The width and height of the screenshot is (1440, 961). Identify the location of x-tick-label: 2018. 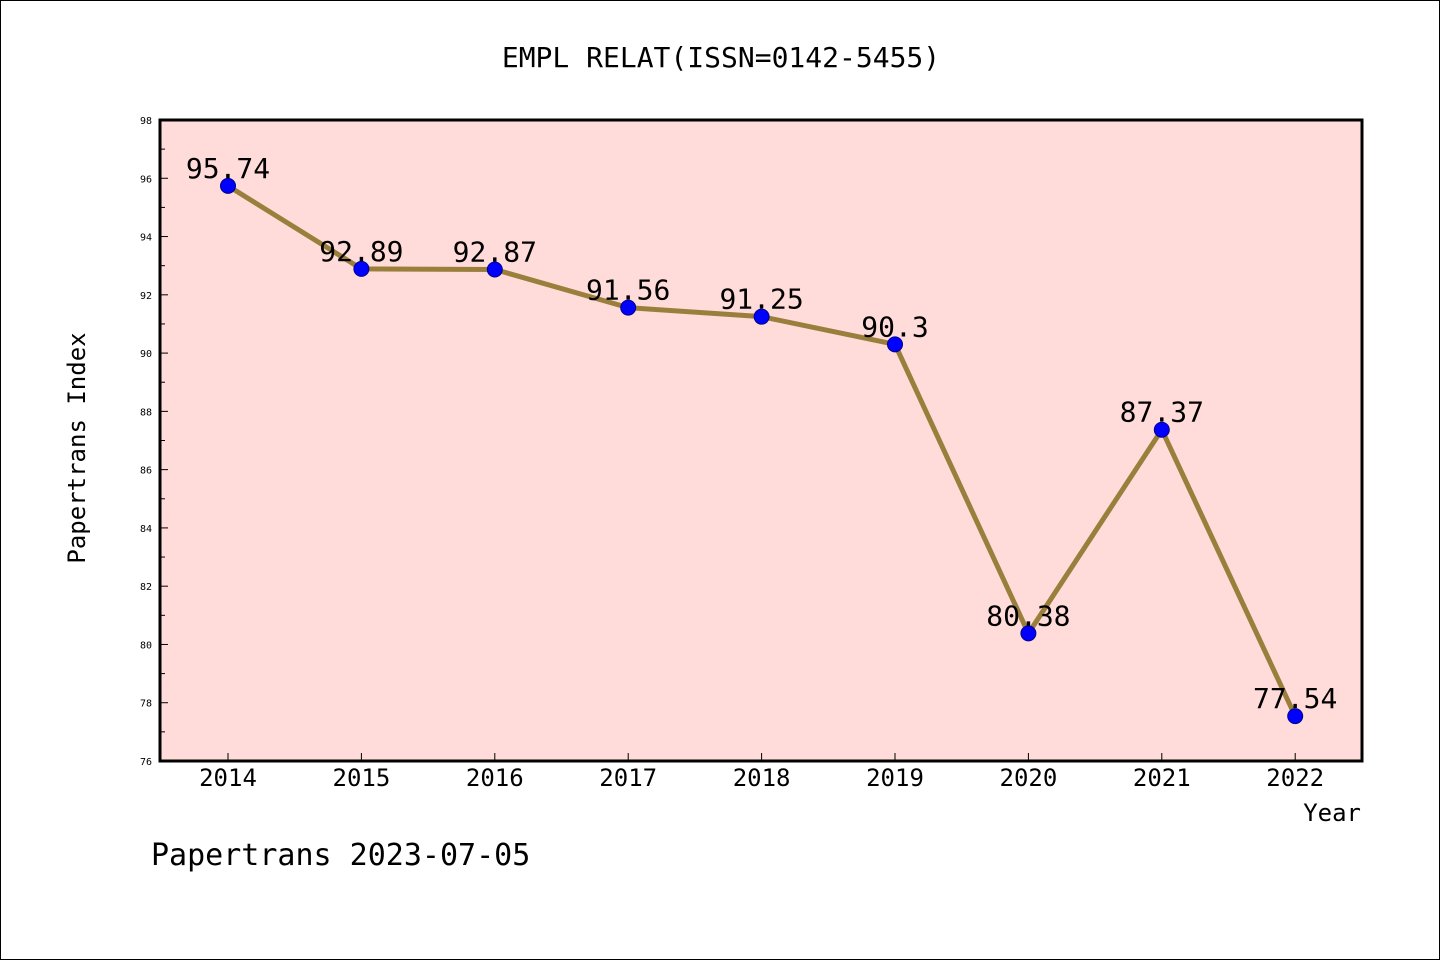
(762, 778).